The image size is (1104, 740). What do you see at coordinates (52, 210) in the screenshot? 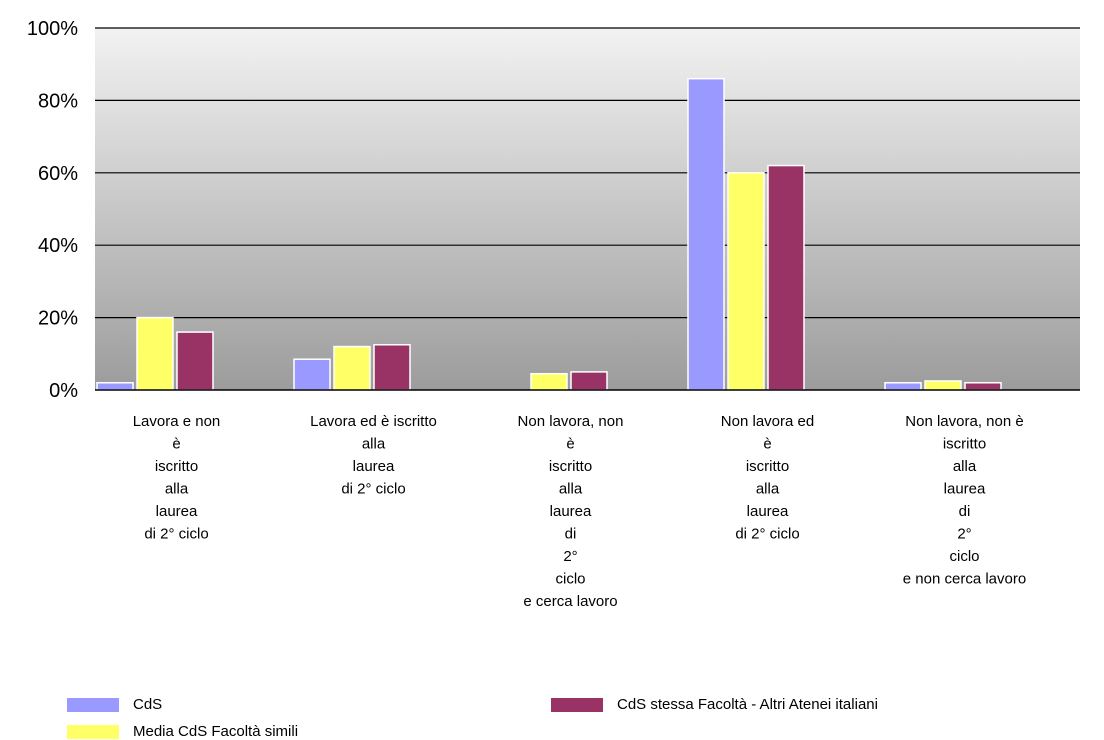
I see `y-axis-ticks: 0% 20% 40% 60% 80% 100%` at bounding box center [52, 210].